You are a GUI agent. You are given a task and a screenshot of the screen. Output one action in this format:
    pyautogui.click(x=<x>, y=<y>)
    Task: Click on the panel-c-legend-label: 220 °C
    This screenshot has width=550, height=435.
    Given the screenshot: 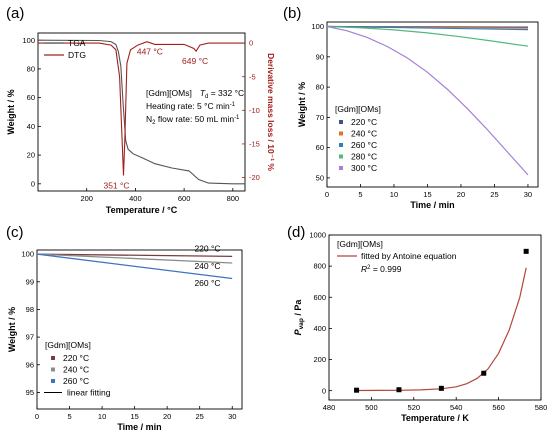 What is the action you would take?
    pyautogui.click(x=76, y=358)
    